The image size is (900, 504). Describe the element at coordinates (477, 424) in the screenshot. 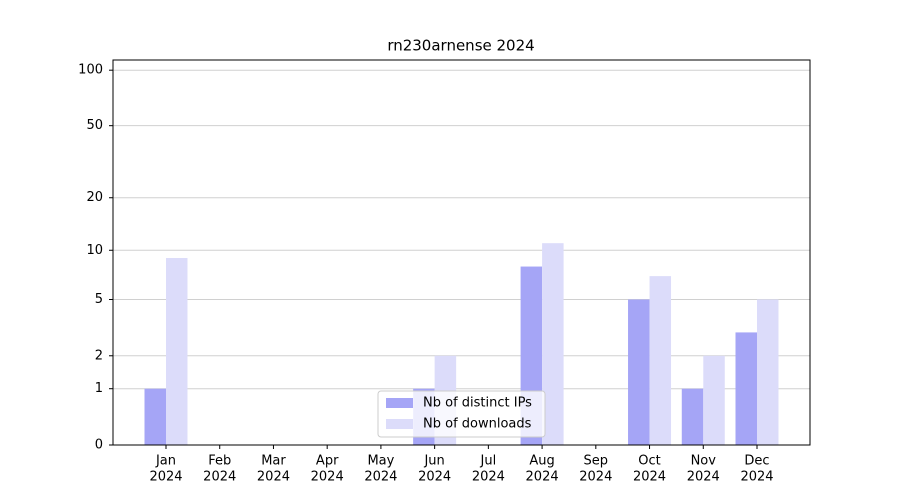

I see `legend-label: Nb of downloads` at that location.